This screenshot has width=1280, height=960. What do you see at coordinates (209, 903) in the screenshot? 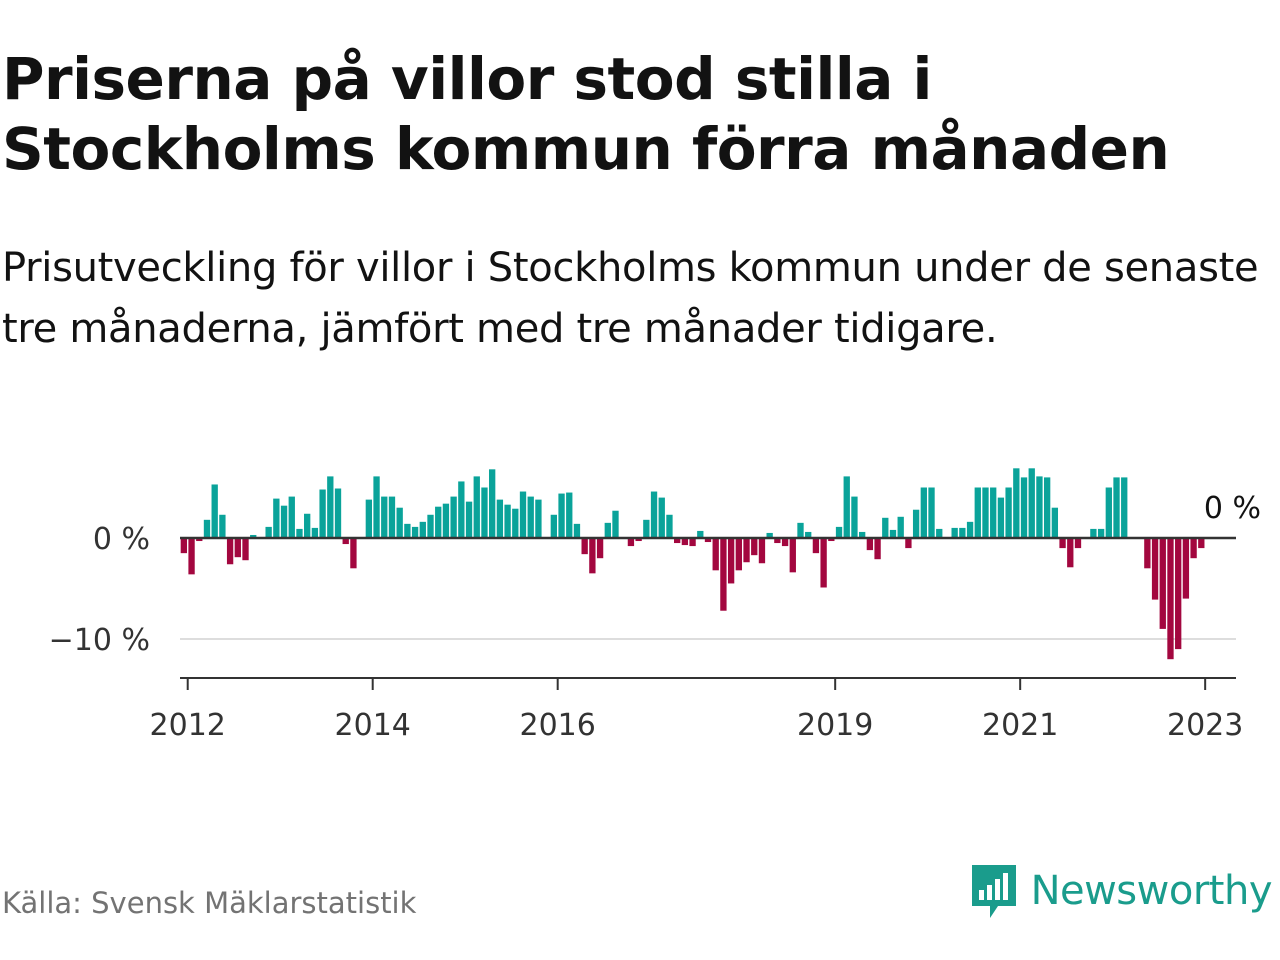
I see `source-note: Källa: Svensk Mäklarstatistik` at bounding box center [209, 903].